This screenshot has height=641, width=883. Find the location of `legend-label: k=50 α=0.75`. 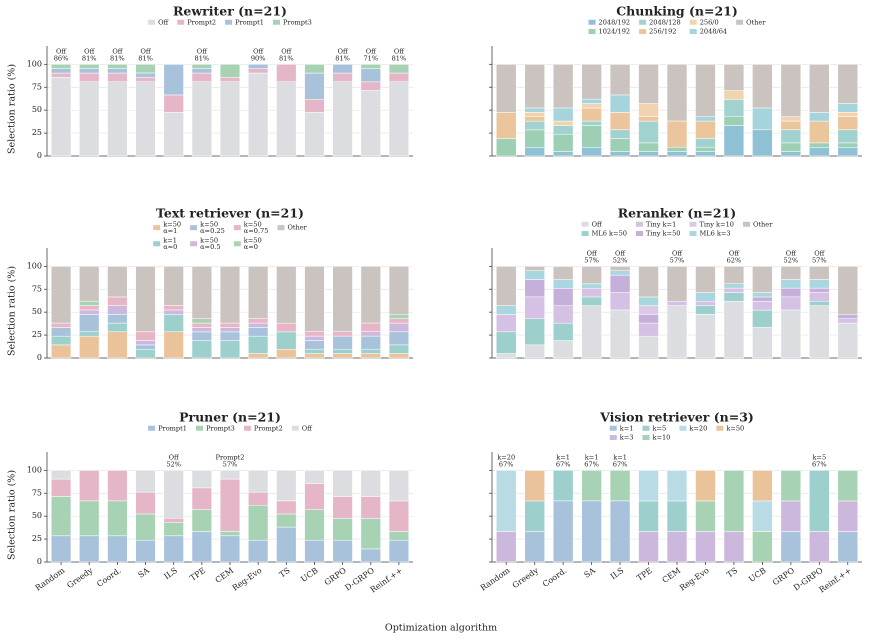

legend-label: k=50 α=0.75 is located at coordinates (256, 227).